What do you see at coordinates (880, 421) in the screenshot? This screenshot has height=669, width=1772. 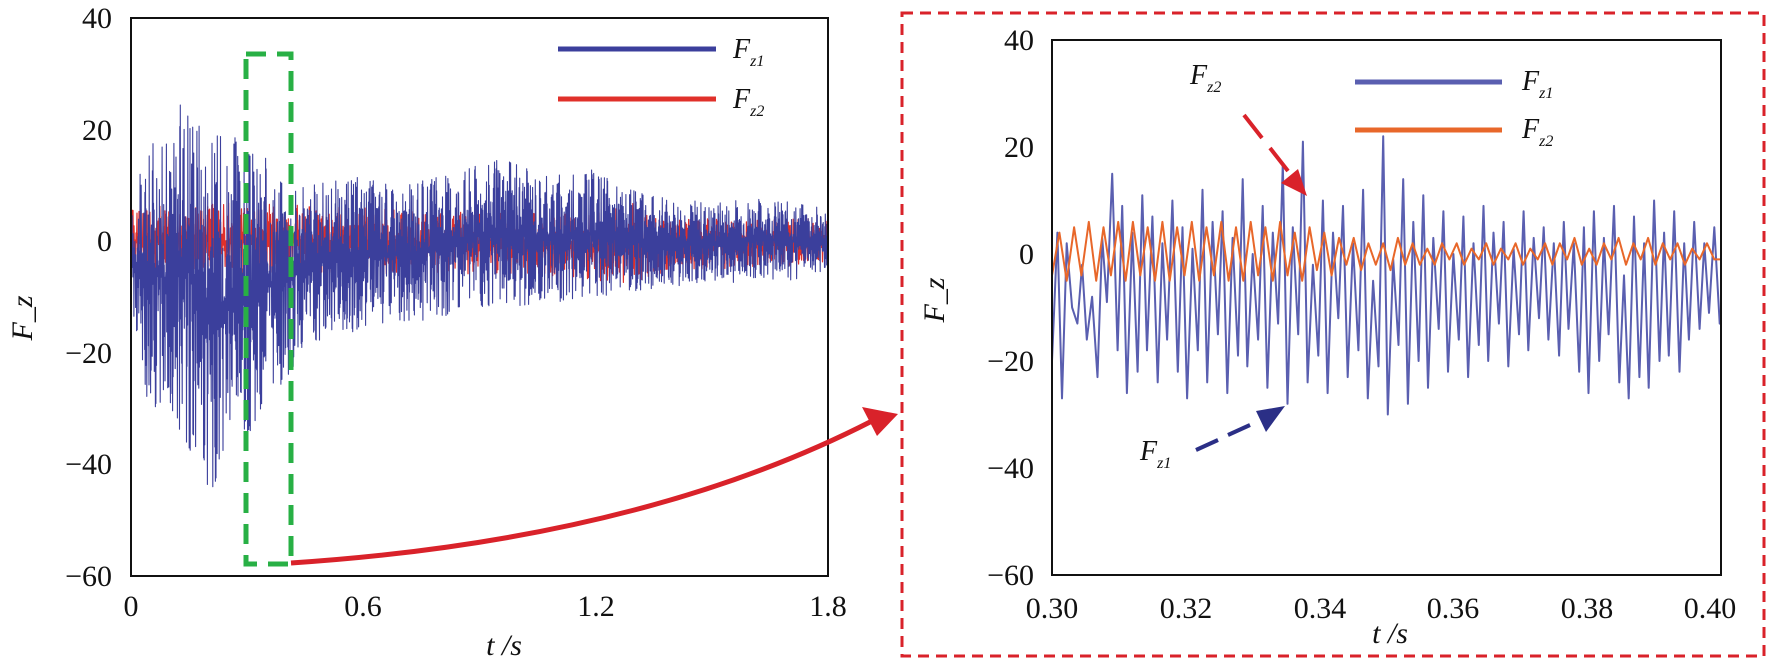 I see `connector-arrowhead` at bounding box center [880, 421].